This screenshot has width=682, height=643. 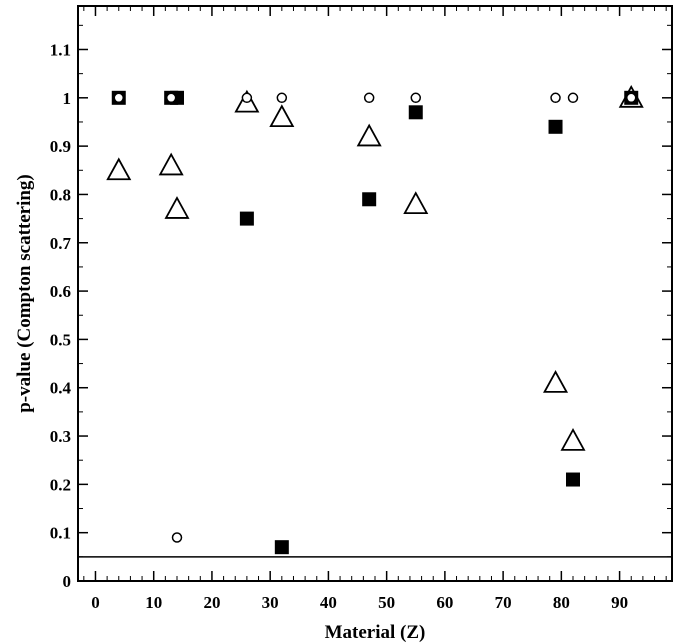 What do you see at coordinates (60, 291) in the screenshot?
I see `y-tick-label: 0.6` at bounding box center [60, 291].